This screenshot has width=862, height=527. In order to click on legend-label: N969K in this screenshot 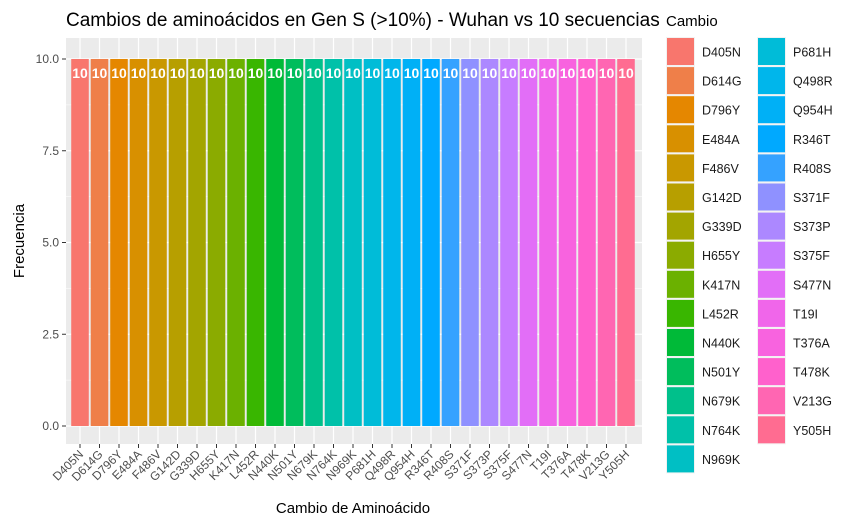, I will do `click(721, 460)`.